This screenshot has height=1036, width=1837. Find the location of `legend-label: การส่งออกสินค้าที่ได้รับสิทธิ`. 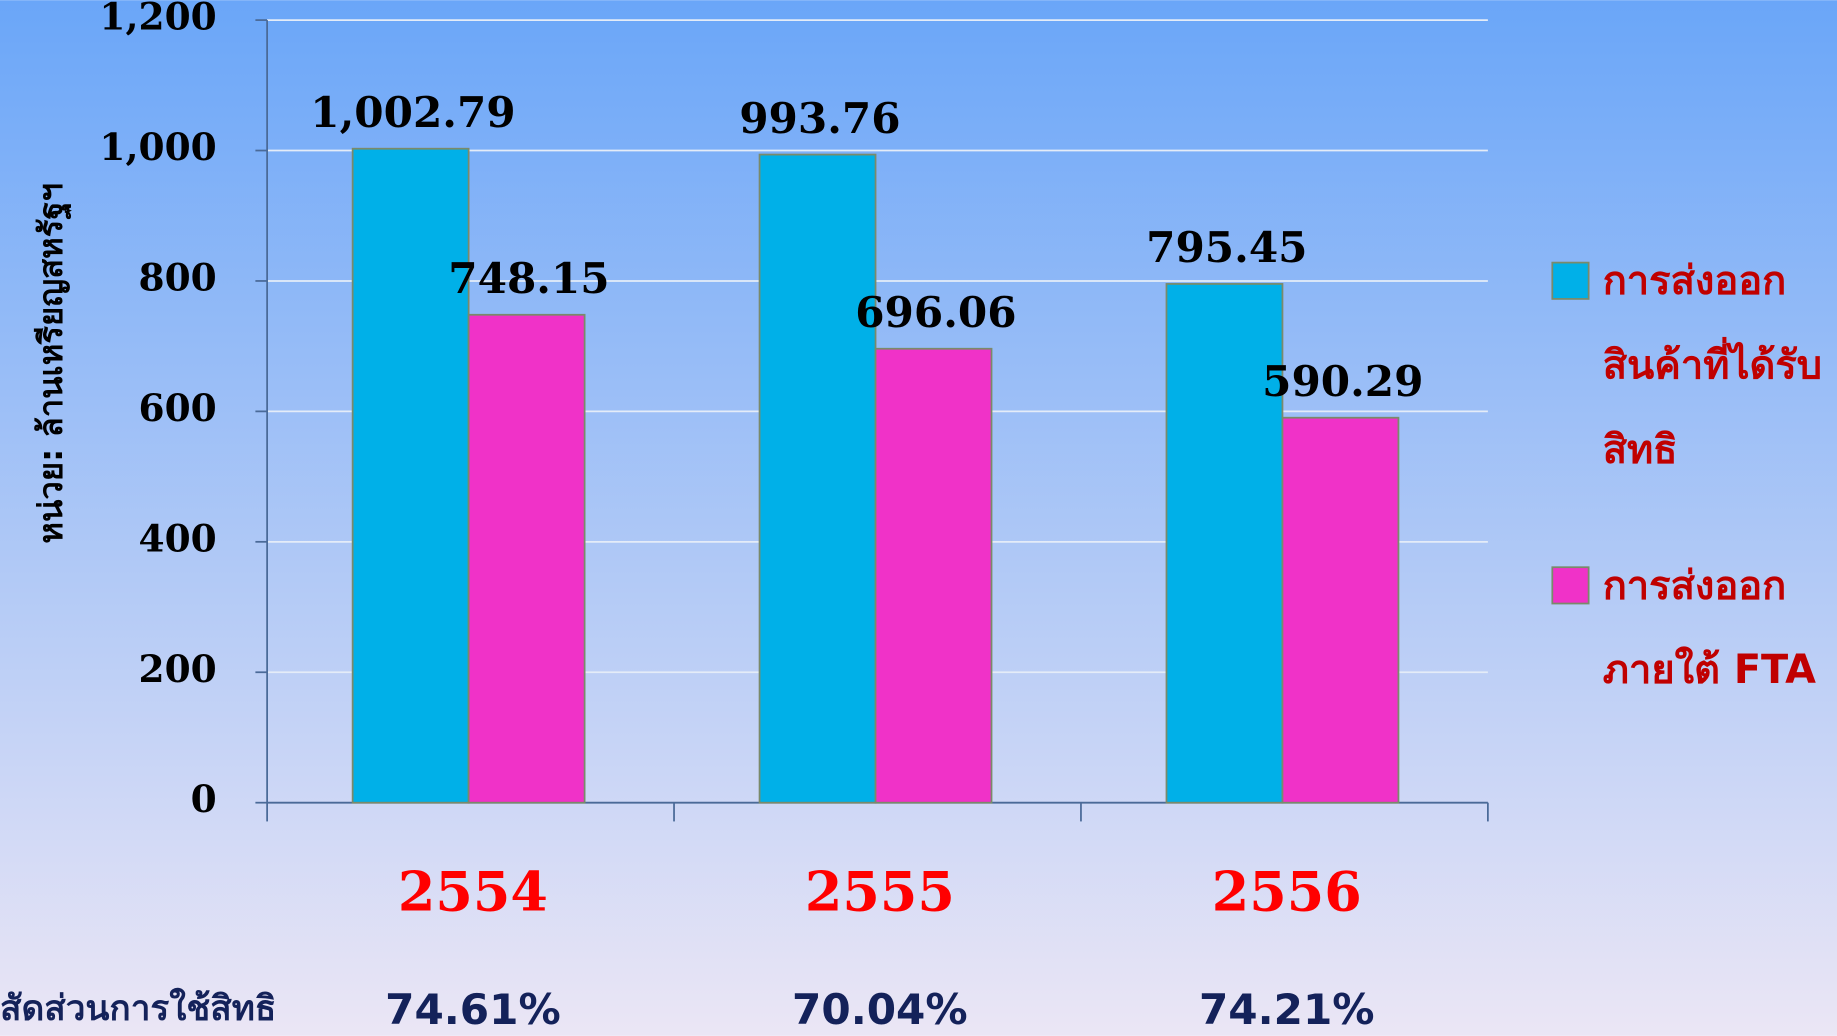

legend-label: การส่งออกสินค้าที่ได้รับสิทธิ is located at coordinates (1712, 365).